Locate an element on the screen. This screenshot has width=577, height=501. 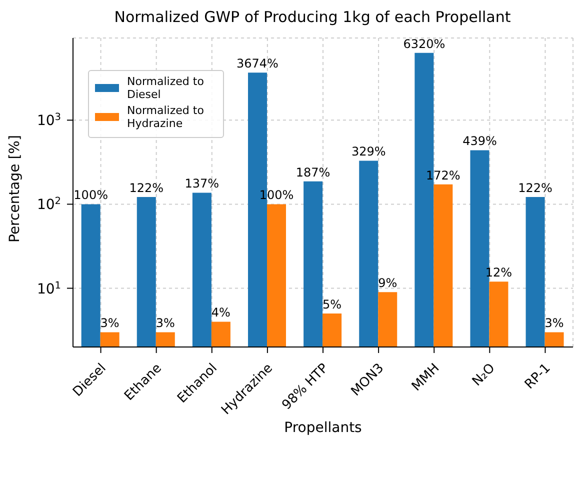
y-tick-label: 10$^{1}$ is located at coordinates (48, 289).